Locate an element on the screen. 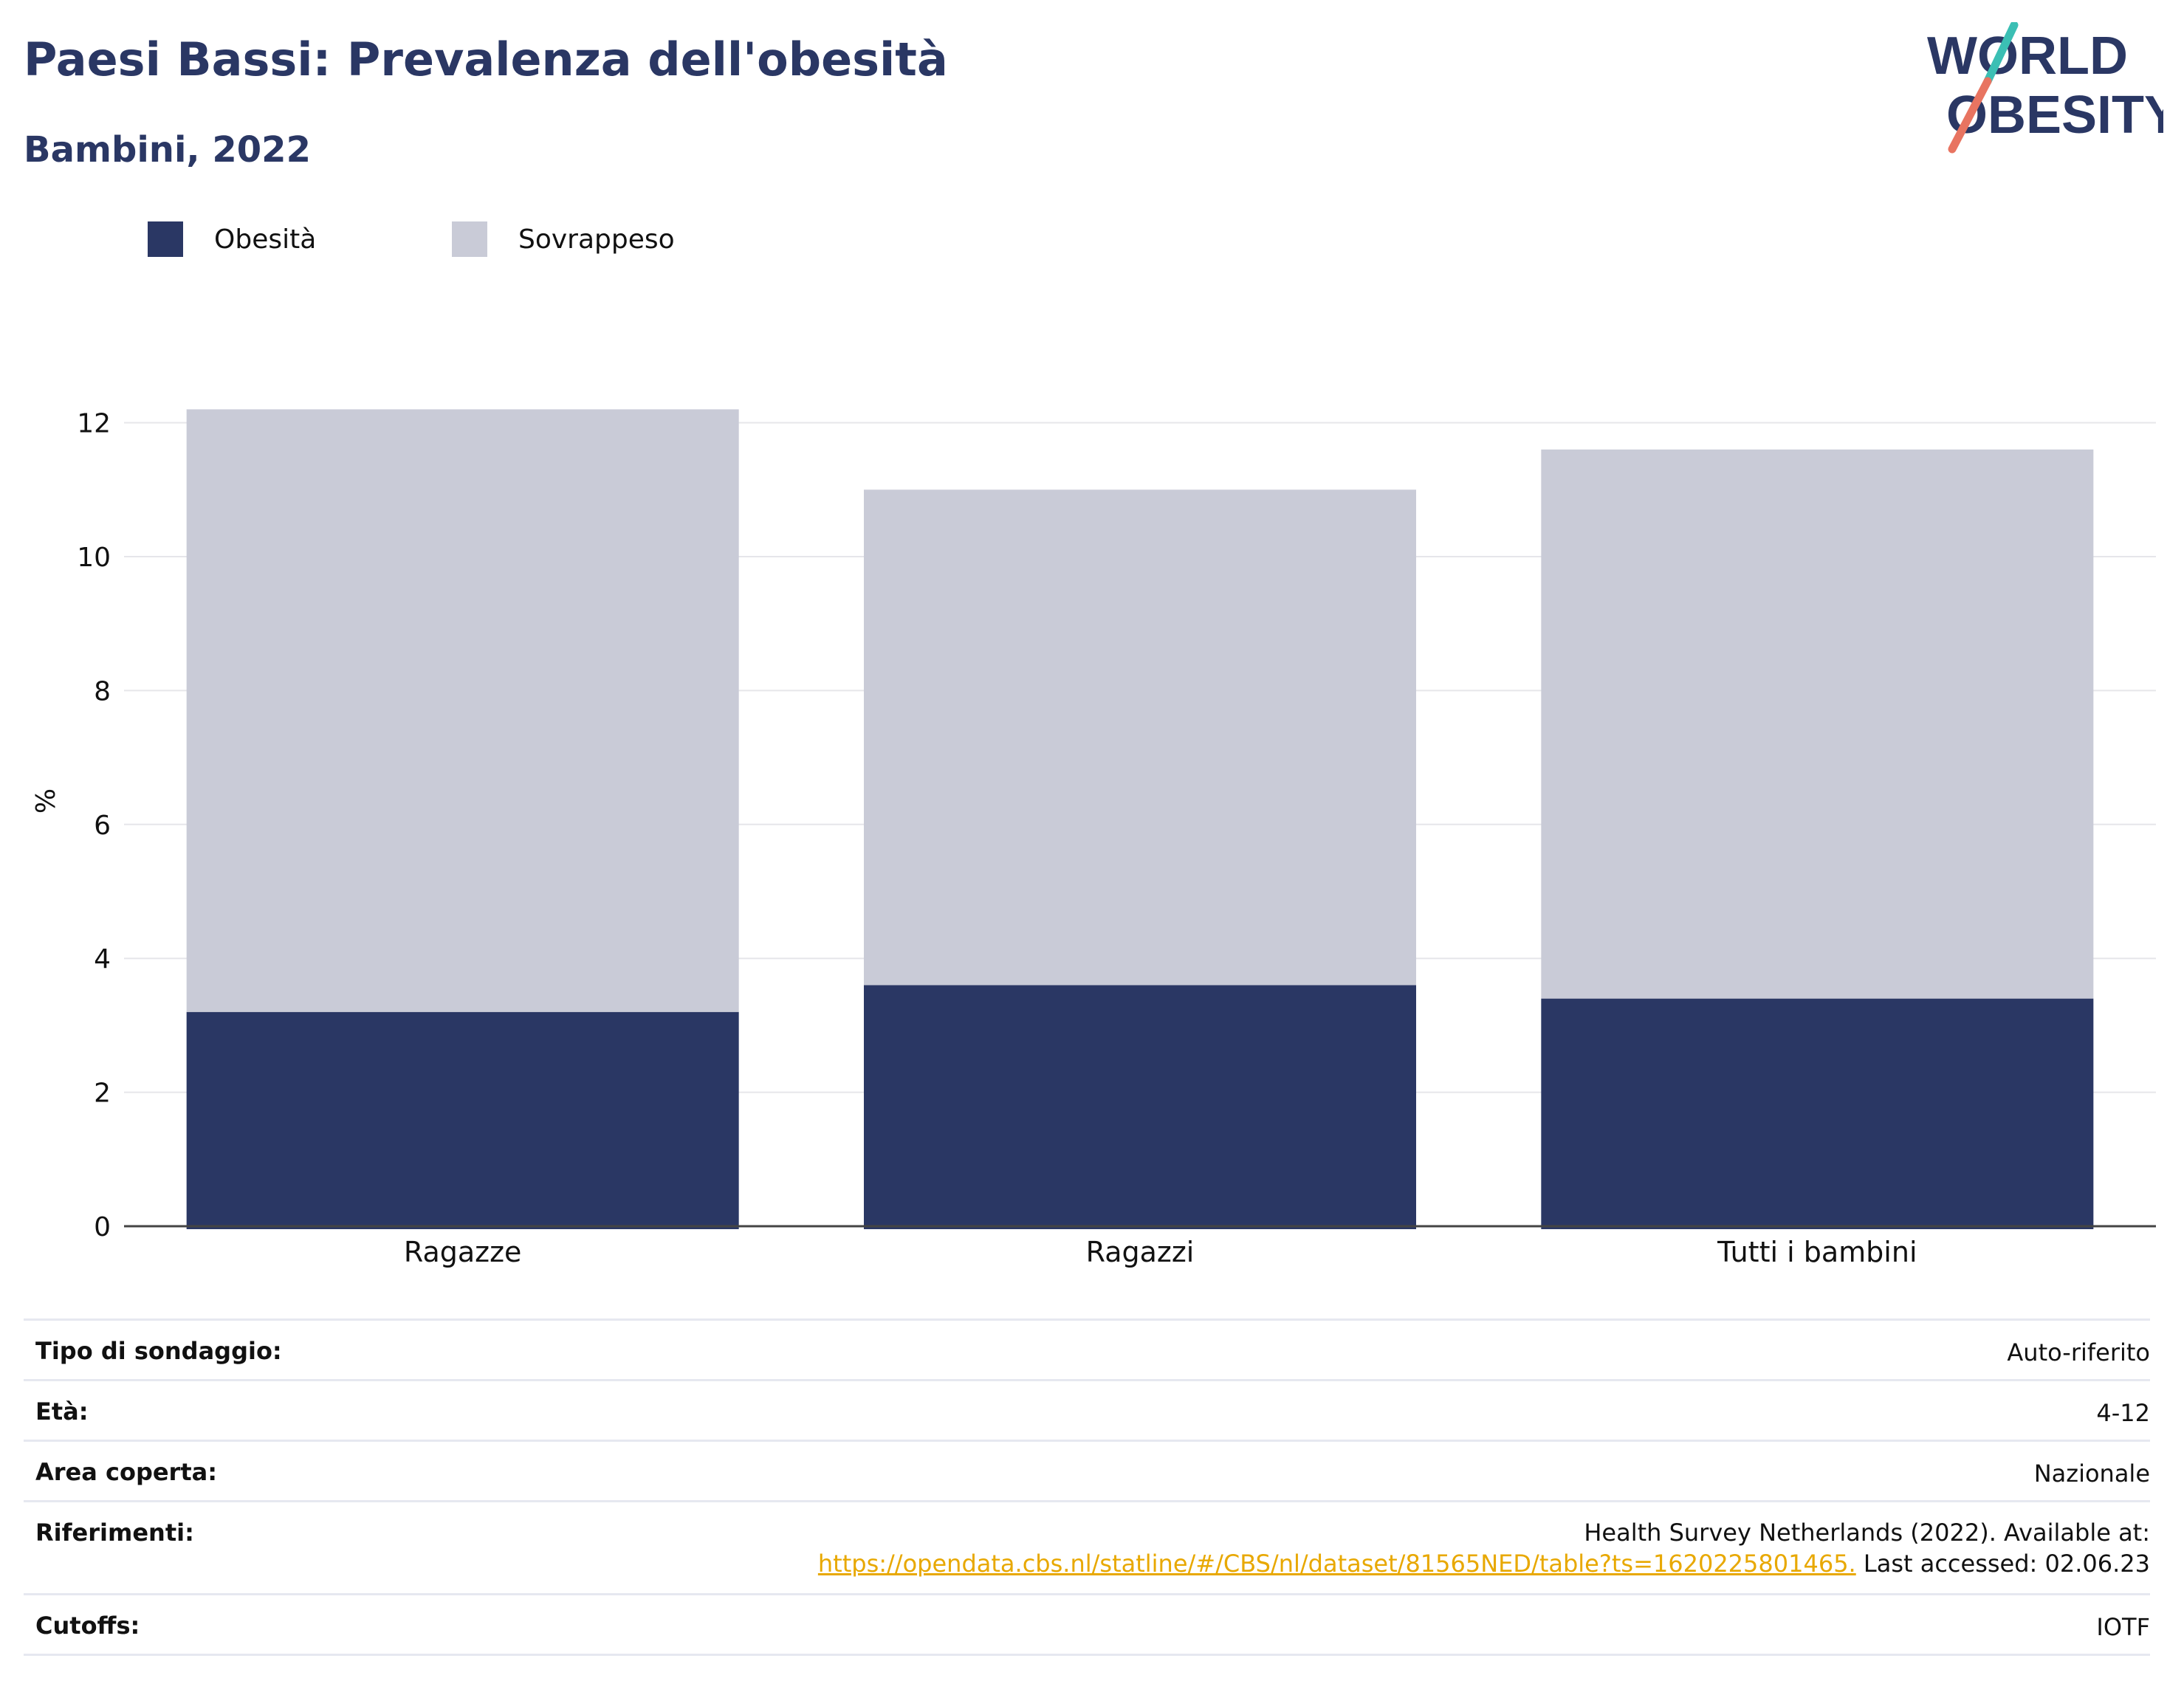 The width and height of the screenshot is (2184, 1695). legend-label-obesita: Obesità is located at coordinates (266, 239).